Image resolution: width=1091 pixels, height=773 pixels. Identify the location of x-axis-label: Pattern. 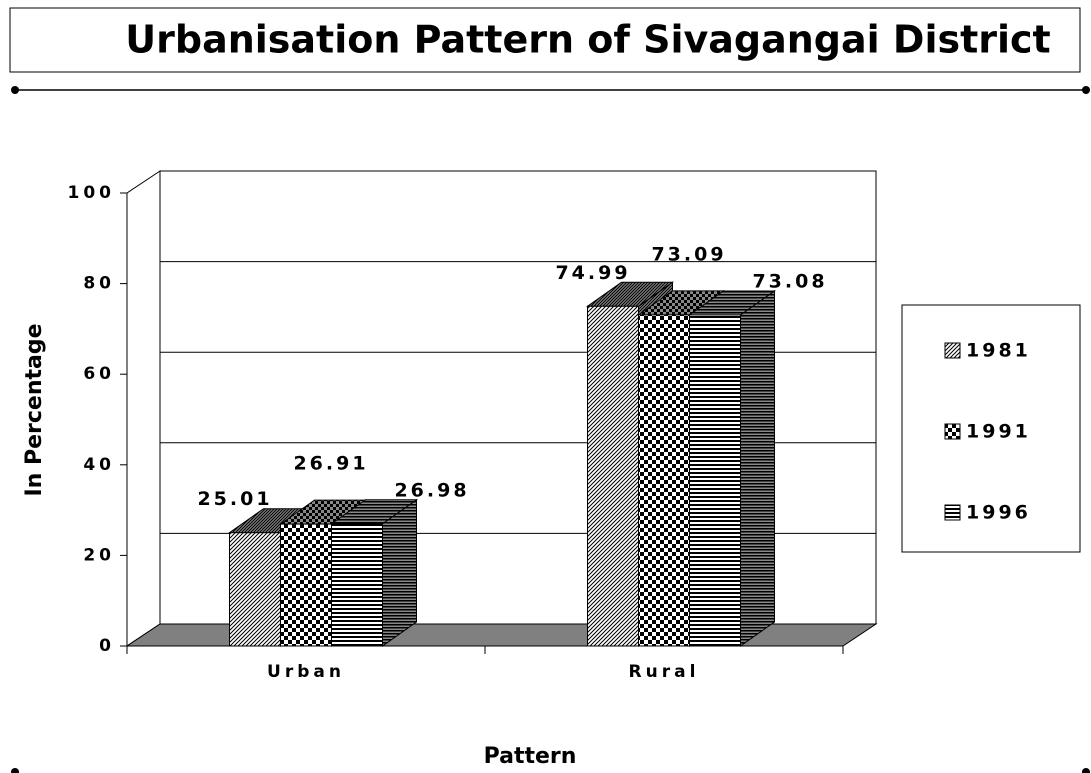
(530, 756).